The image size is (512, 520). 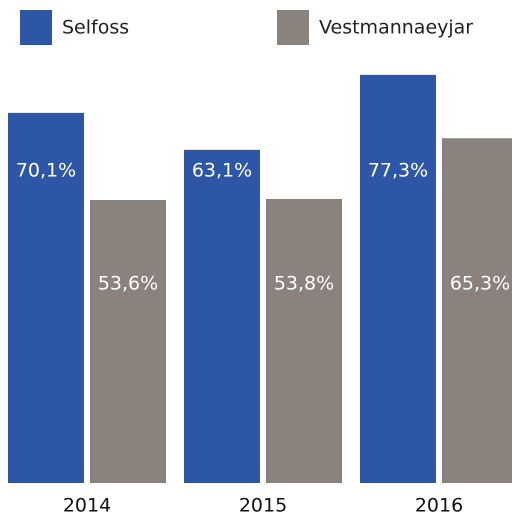 What do you see at coordinates (304, 284) in the screenshot?
I see `data-label: 53,8%` at bounding box center [304, 284].